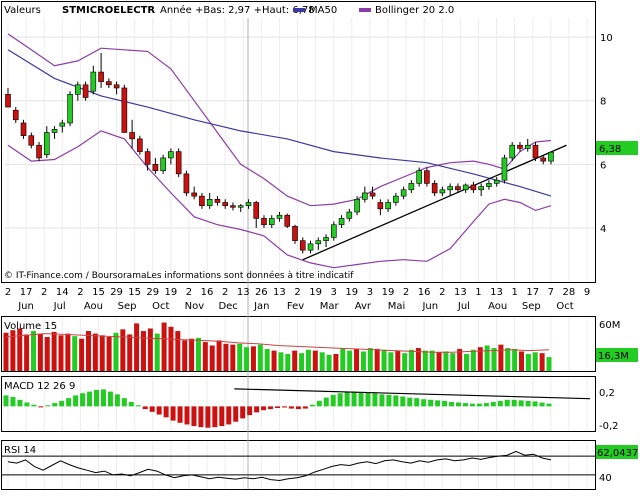 This screenshot has width=640, height=503. Describe the element at coordinates (295, 306) in the screenshot. I see `month-label: Fev` at that location.